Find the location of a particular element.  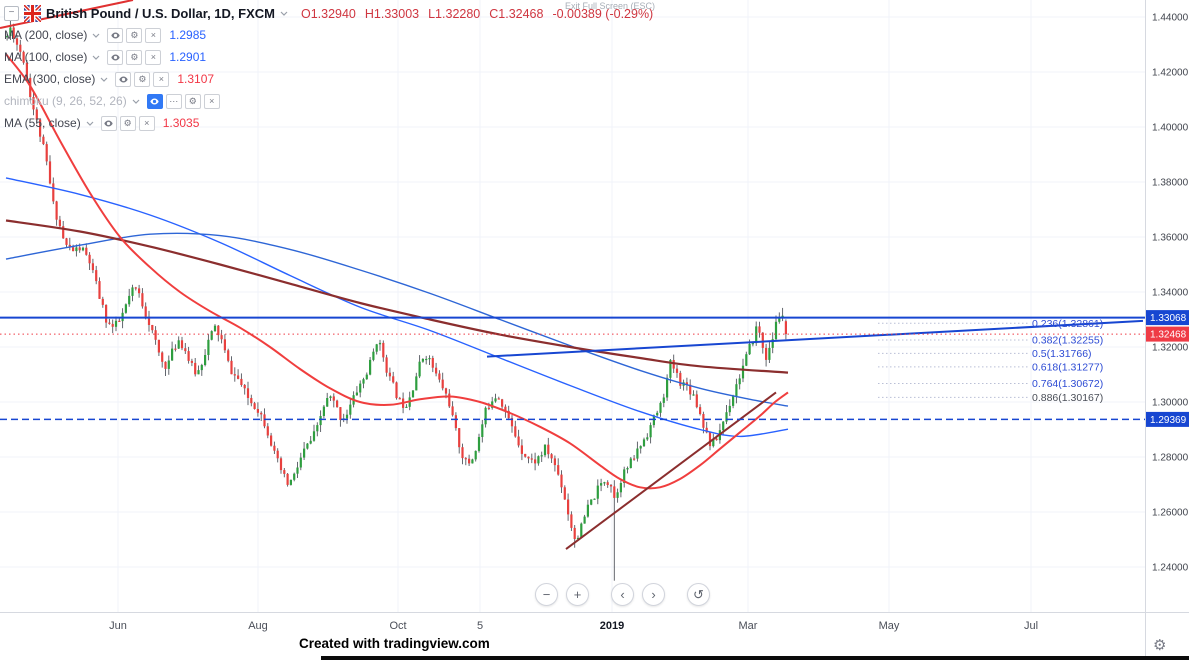

svg-text: 1.26000 is located at coordinates (1170, 513).